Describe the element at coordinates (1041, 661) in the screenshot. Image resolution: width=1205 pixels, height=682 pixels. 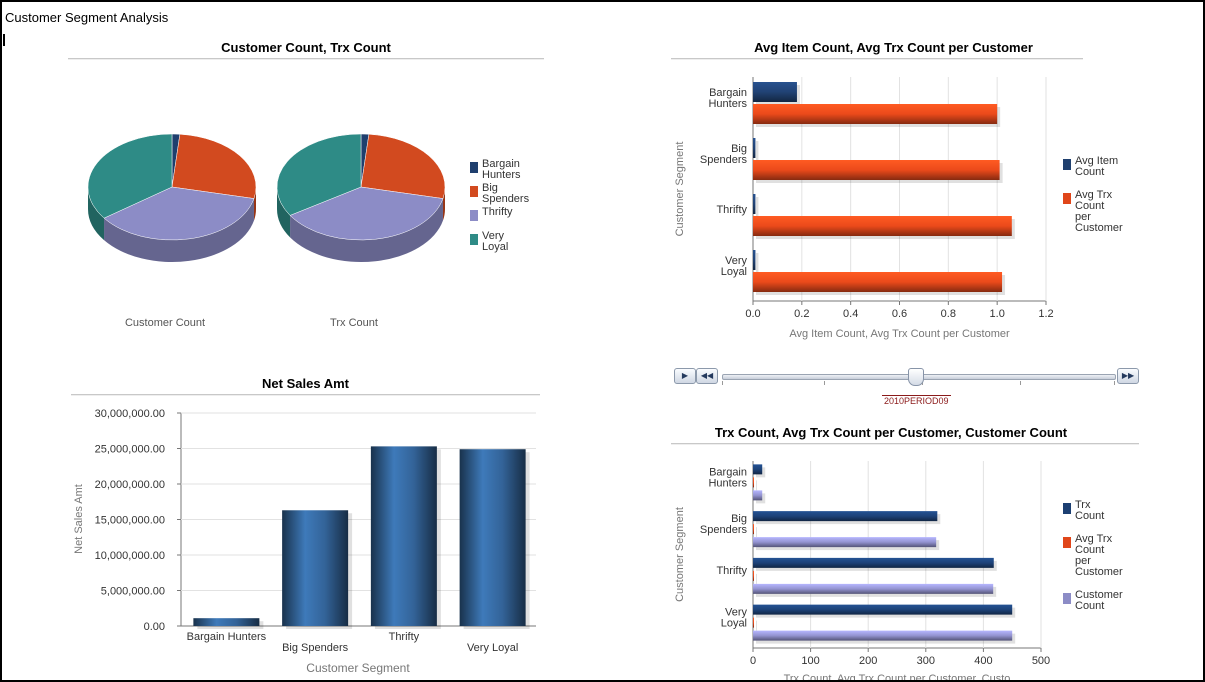
I see `tick-label: 500` at that location.